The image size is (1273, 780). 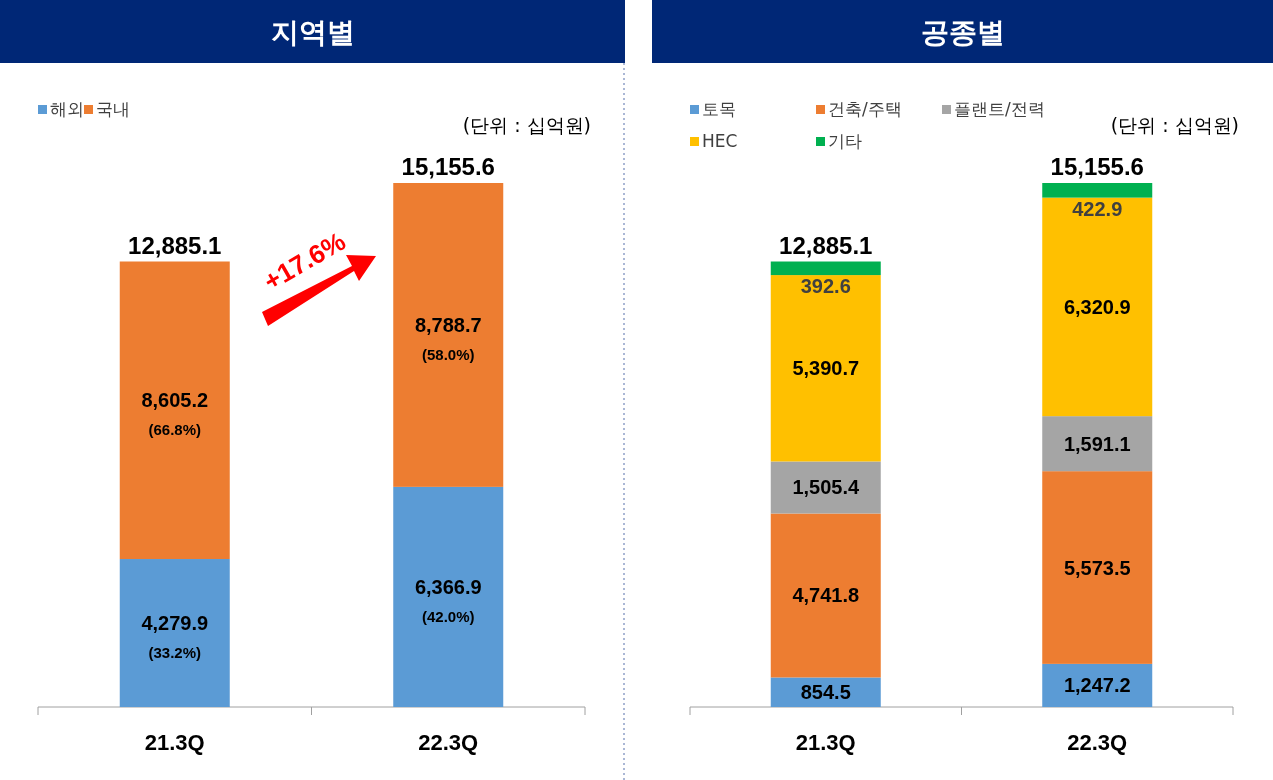 I want to click on data-label: 5,390.7, so click(x=826, y=368).